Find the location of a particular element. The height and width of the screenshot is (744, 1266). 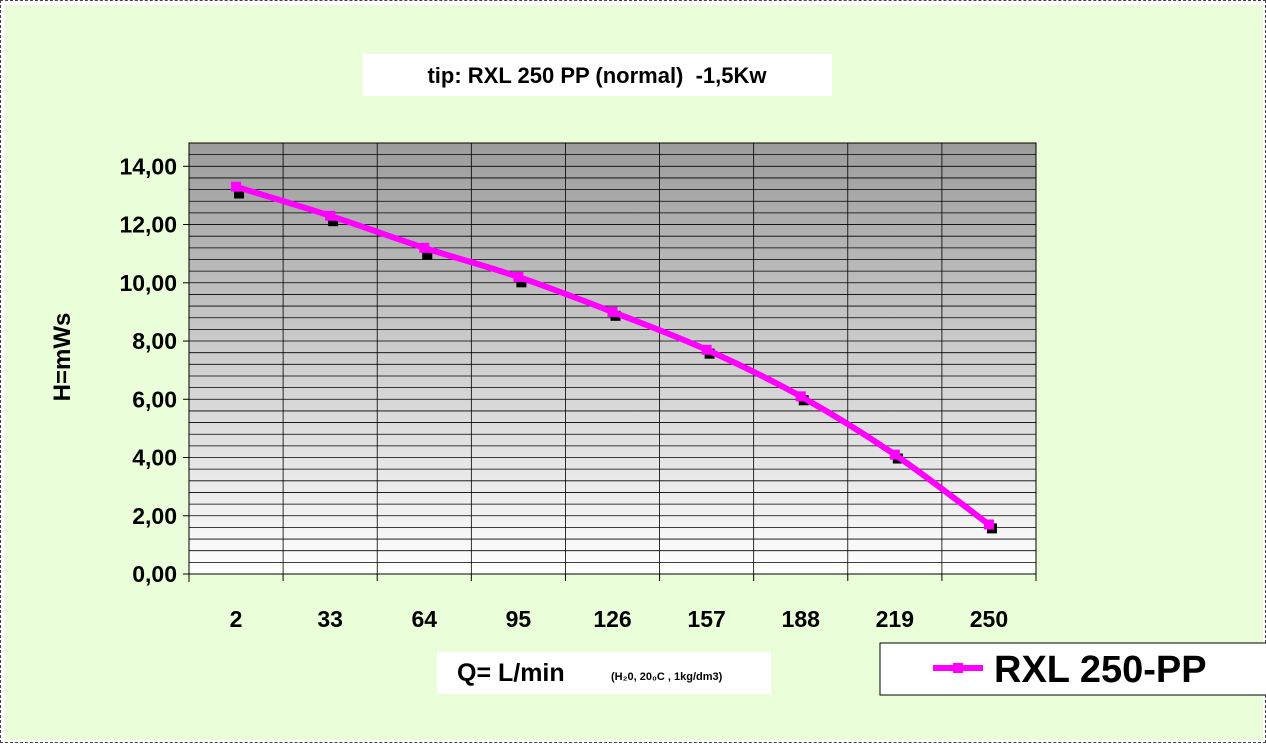

x-tick-label: 64 is located at coordinates (424, 619).